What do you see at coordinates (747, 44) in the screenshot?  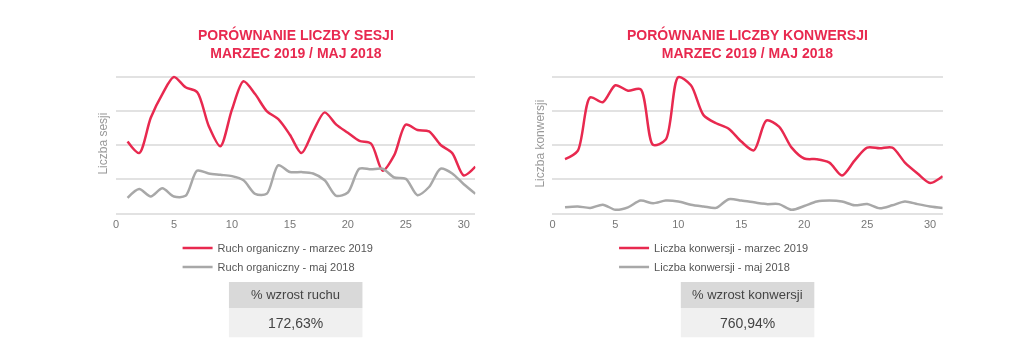 I see `chart-title: PORÓWNANIE LICZBY KONWERSJI MARZEC 2019 / MAJ 2018` at bounding box center [747, 44].